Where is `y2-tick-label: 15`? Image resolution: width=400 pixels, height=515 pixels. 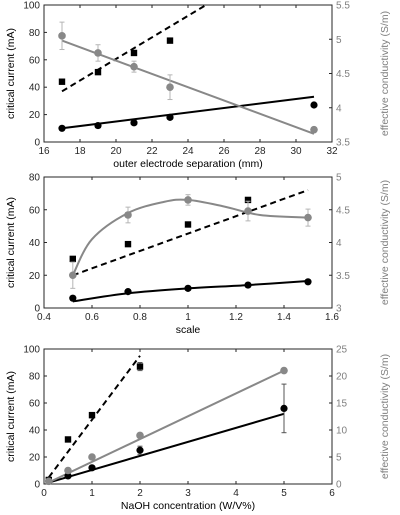 y2-tick-label: 15 is located at coordinates (342, 404).